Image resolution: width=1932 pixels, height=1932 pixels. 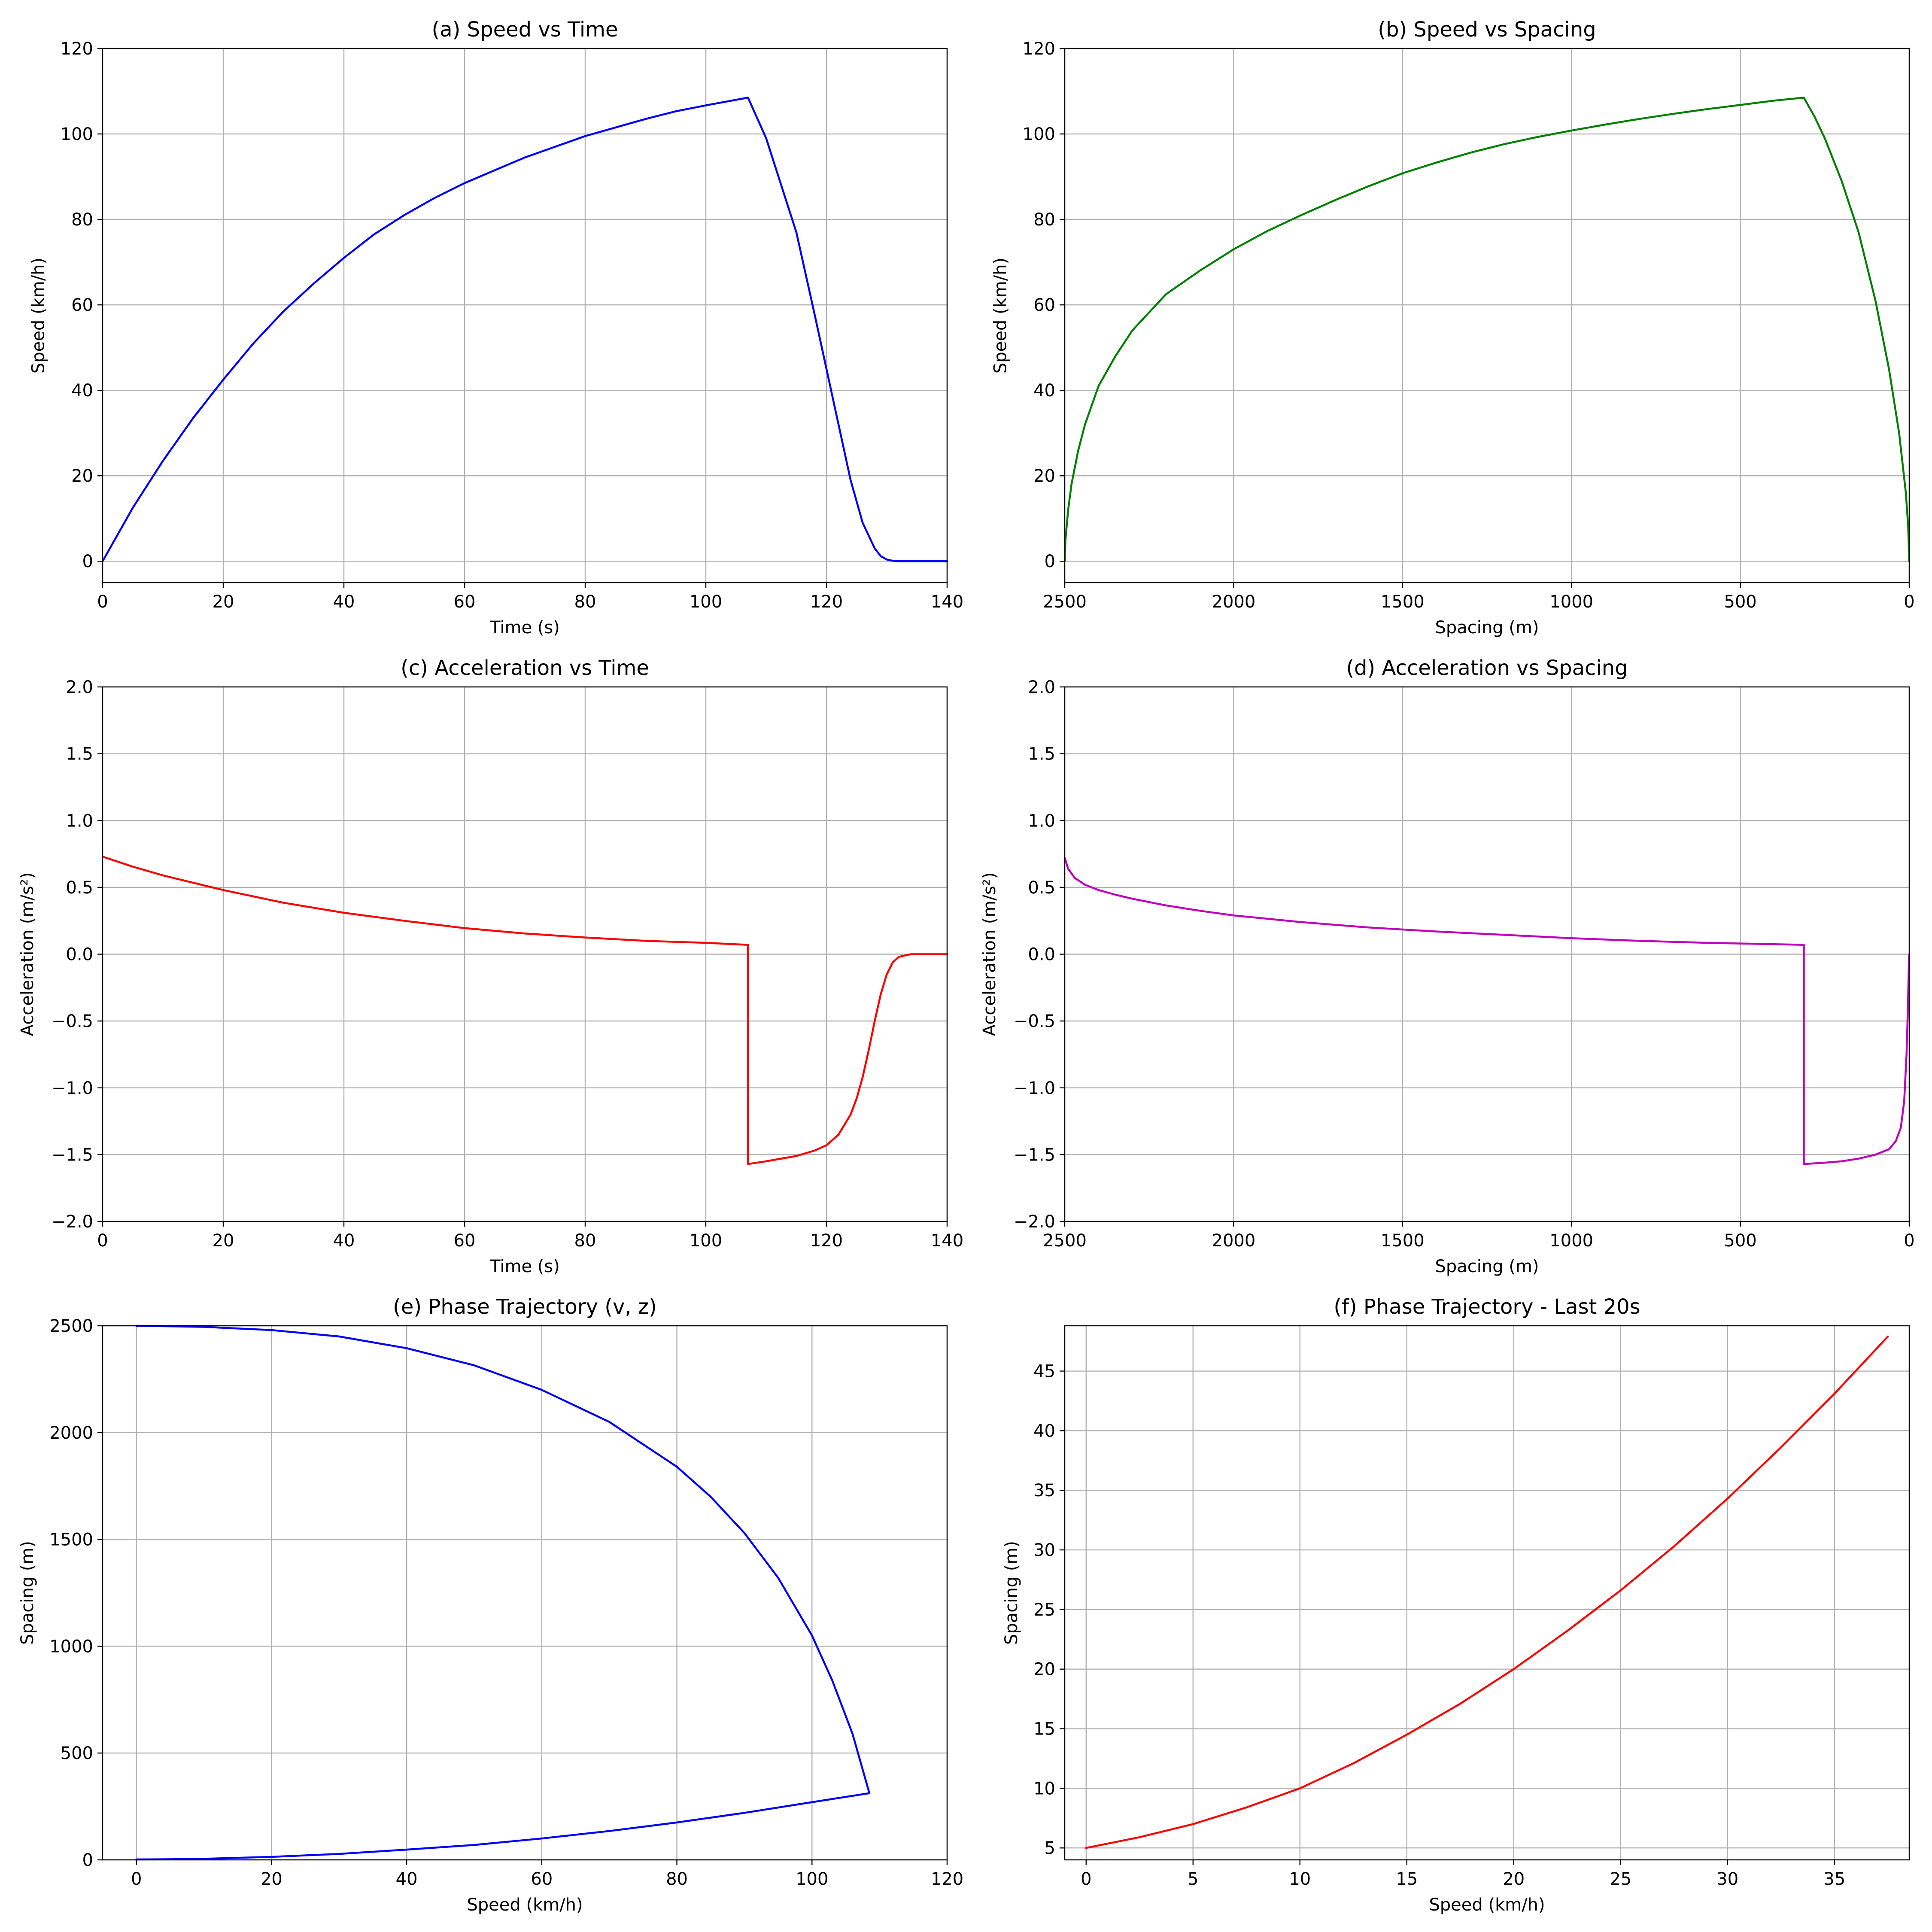 What do you see at coordinates (1041, 687) in the screenshot?
I see `y-tick-label: 2.0` at bounding box center [1041, 687].